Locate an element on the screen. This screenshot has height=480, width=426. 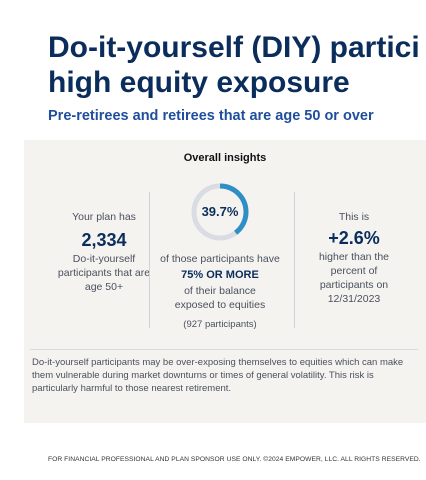
change-line-1: higher than the is located at coordinates (354, 257).